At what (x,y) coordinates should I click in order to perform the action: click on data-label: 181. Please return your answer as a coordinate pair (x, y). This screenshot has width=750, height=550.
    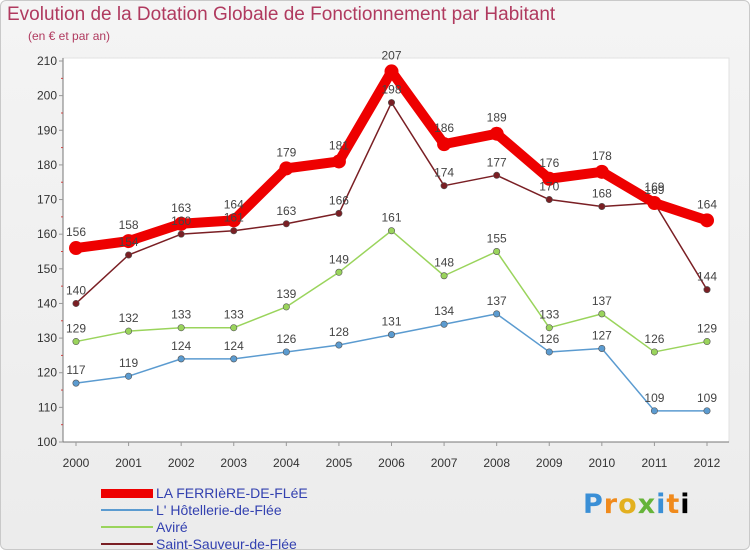
    Looking at the image, I should click on (339, 145).